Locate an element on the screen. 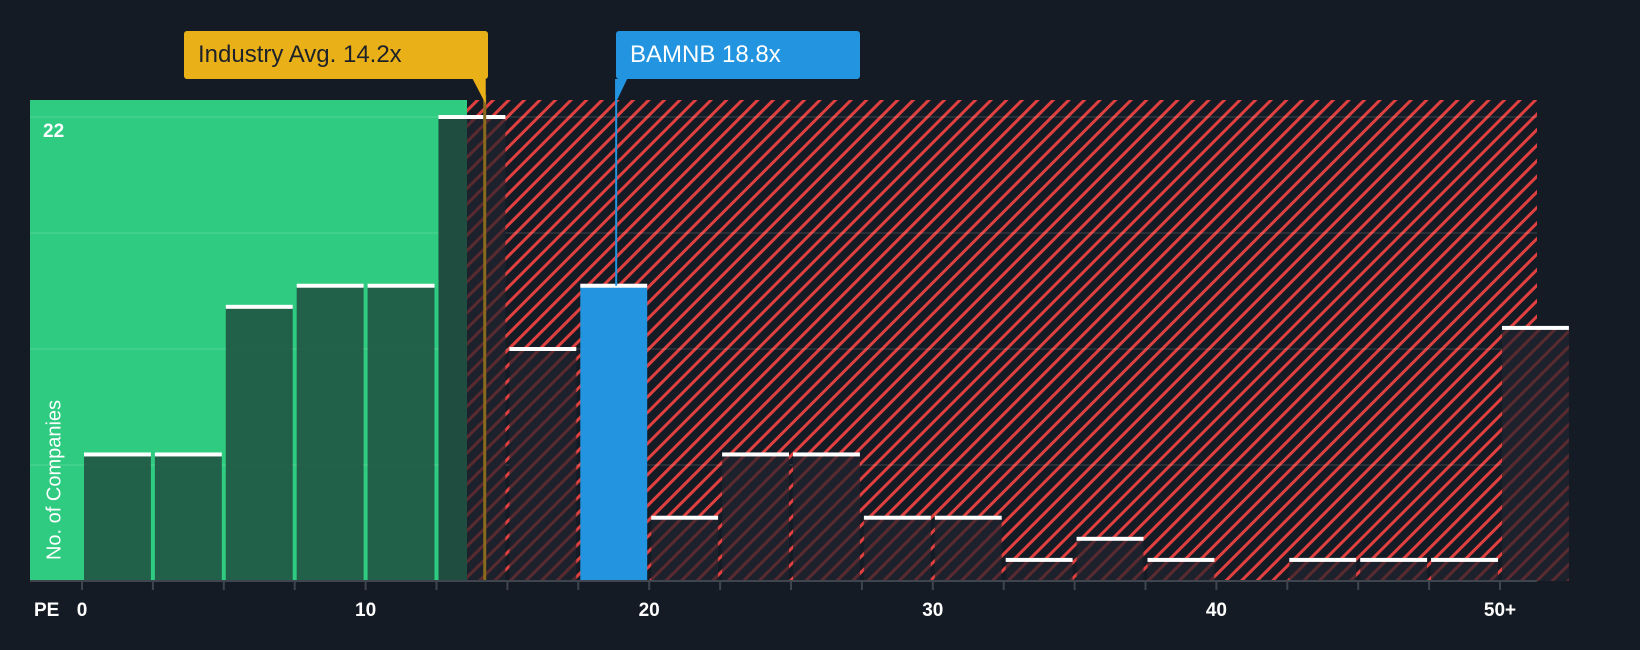 This screenshot has height=650, width=1640. industry-callout-pointer is located at coordinates (479, 91).